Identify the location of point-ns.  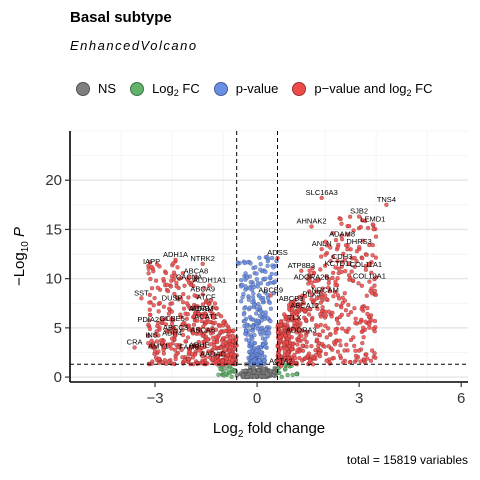
(267, 374).